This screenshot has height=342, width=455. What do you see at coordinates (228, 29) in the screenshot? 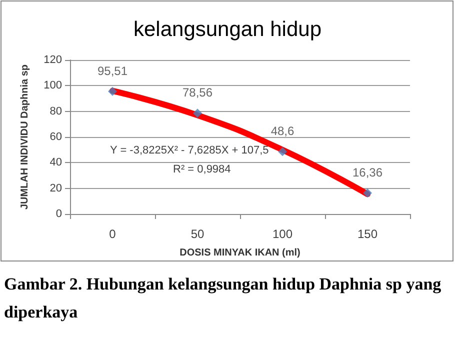
I see `chart-title: kelangsungan hidup` at bounding box center [228, 29].